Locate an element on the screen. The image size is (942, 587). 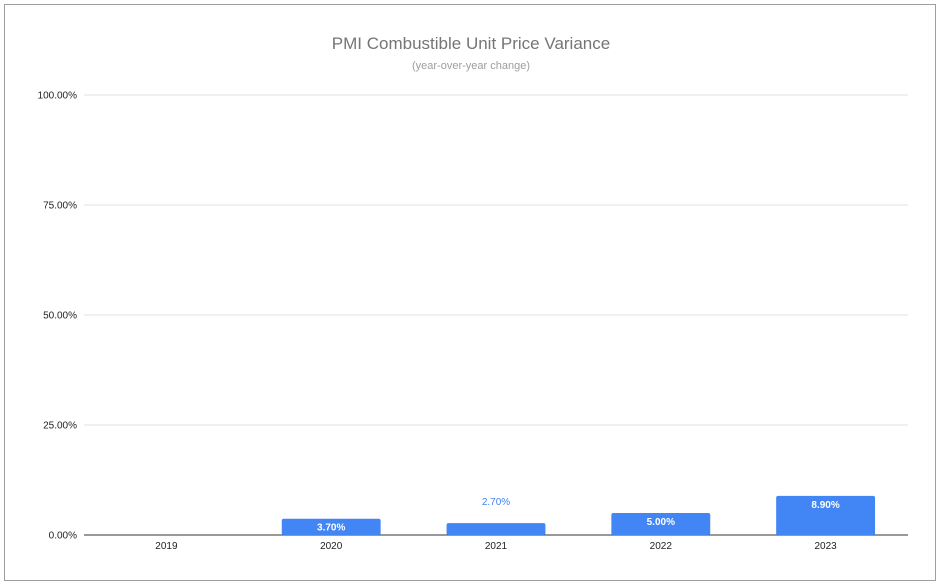
chart-title: PMI Combustible Unit Price Variance is located at coordinates (471, 43).